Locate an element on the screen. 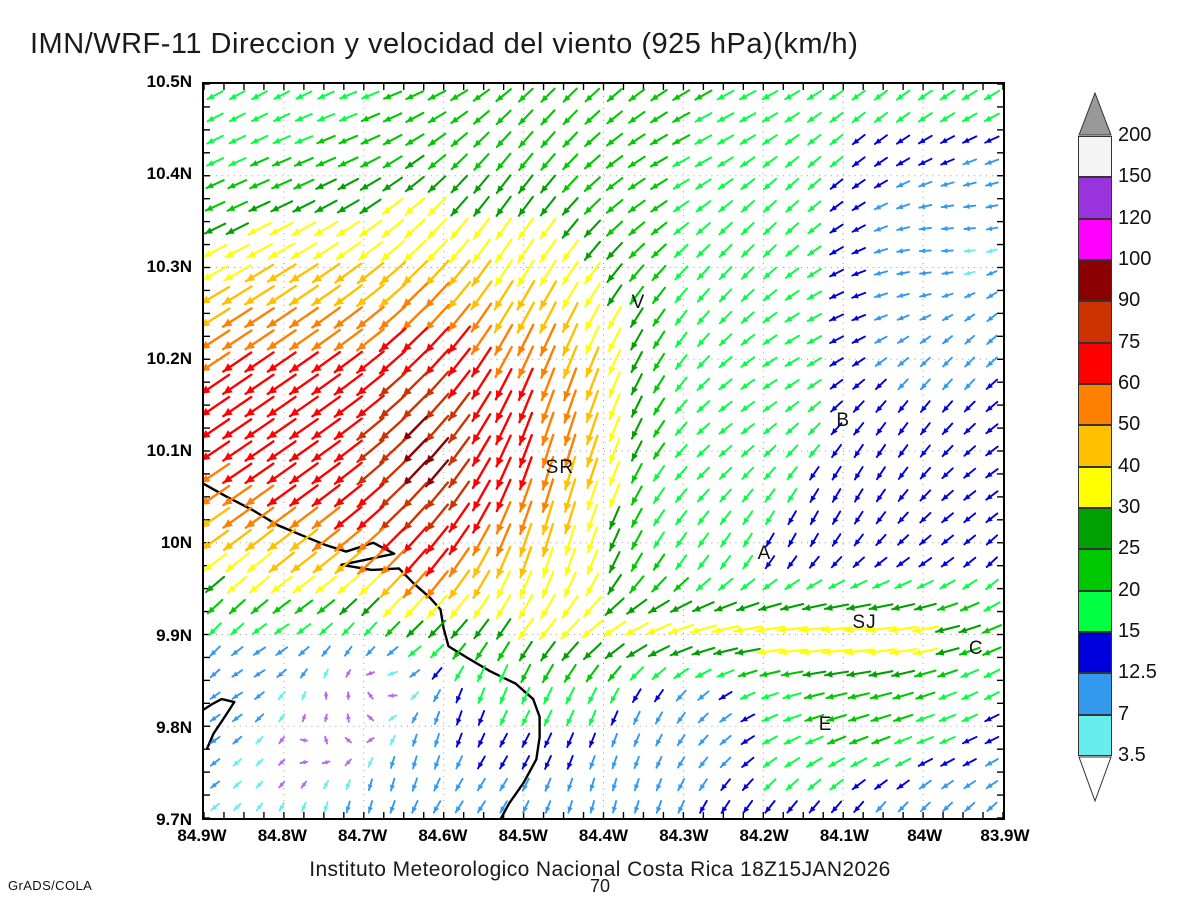 This screenshot has height=900, width=1200. colorbar-tick-label: 50 is located at coordinates (1129, 424).